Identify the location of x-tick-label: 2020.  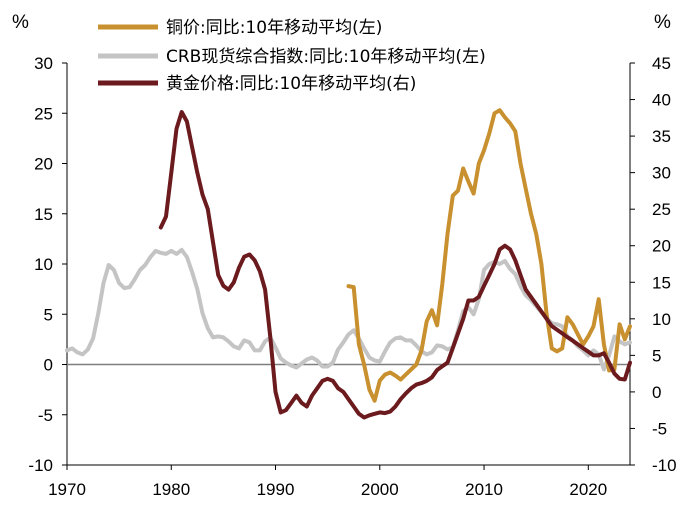
(588, 489).